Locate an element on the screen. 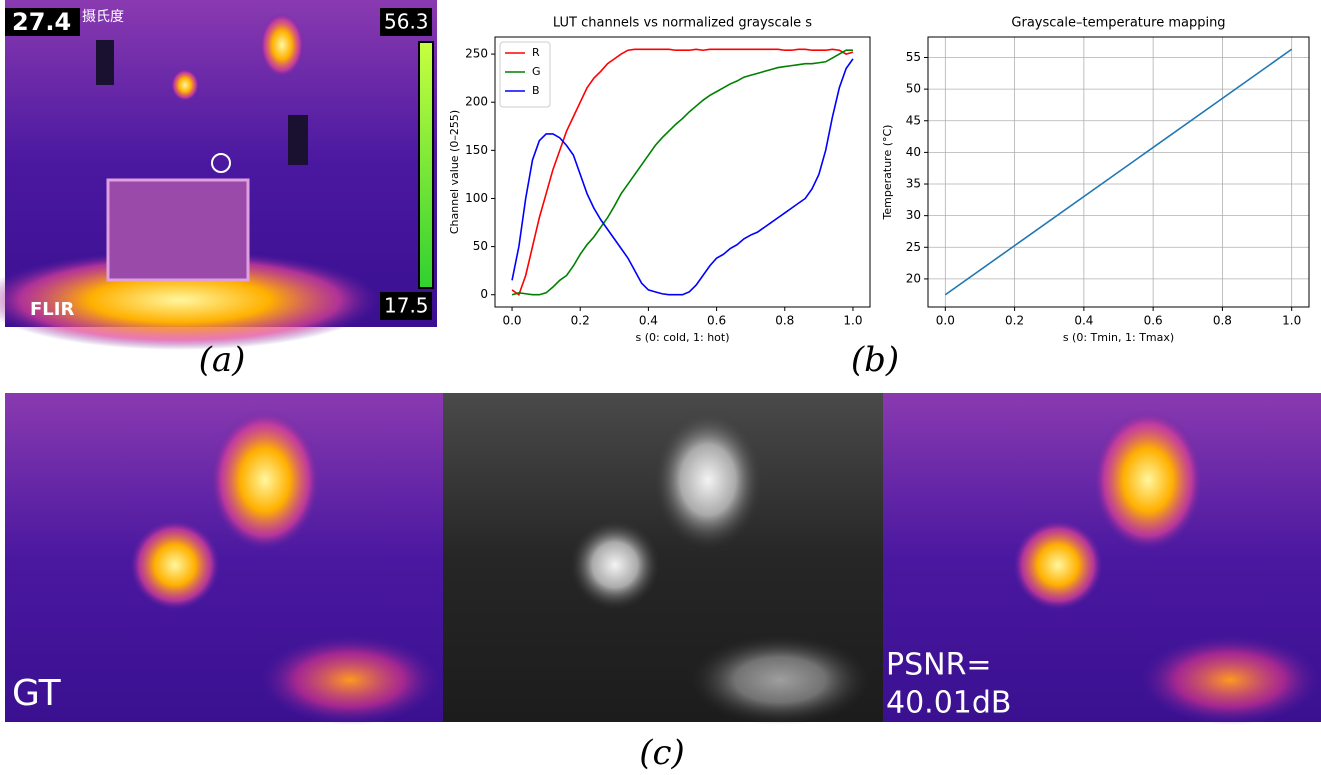  grayscale-image is located at coordinates (663, 559).